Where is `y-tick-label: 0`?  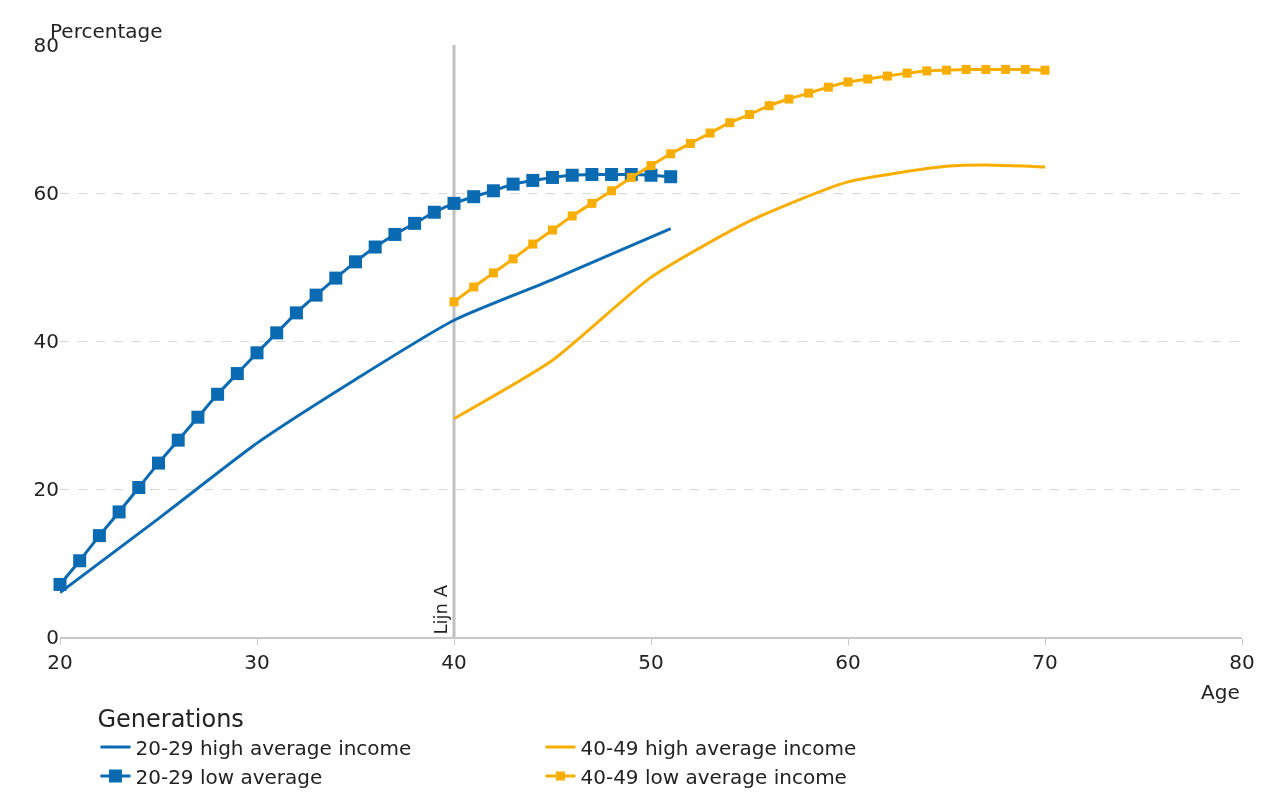 y-tick-label: 0 is located at coordinates (52, 637).